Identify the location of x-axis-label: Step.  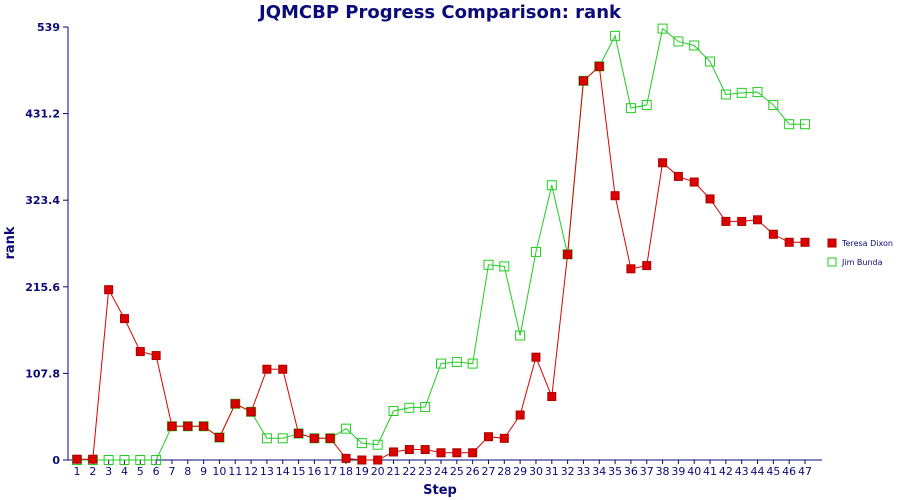
(440, 490).